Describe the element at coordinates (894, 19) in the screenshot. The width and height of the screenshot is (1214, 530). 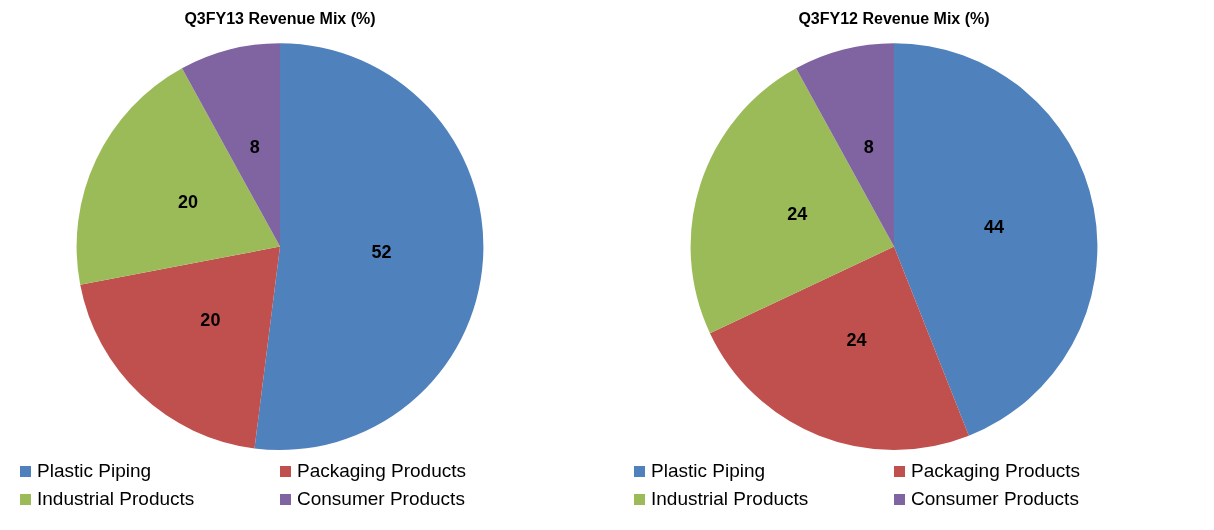
I see `chart-title: Q3FY12 Revenue Mix (%)` at that location.